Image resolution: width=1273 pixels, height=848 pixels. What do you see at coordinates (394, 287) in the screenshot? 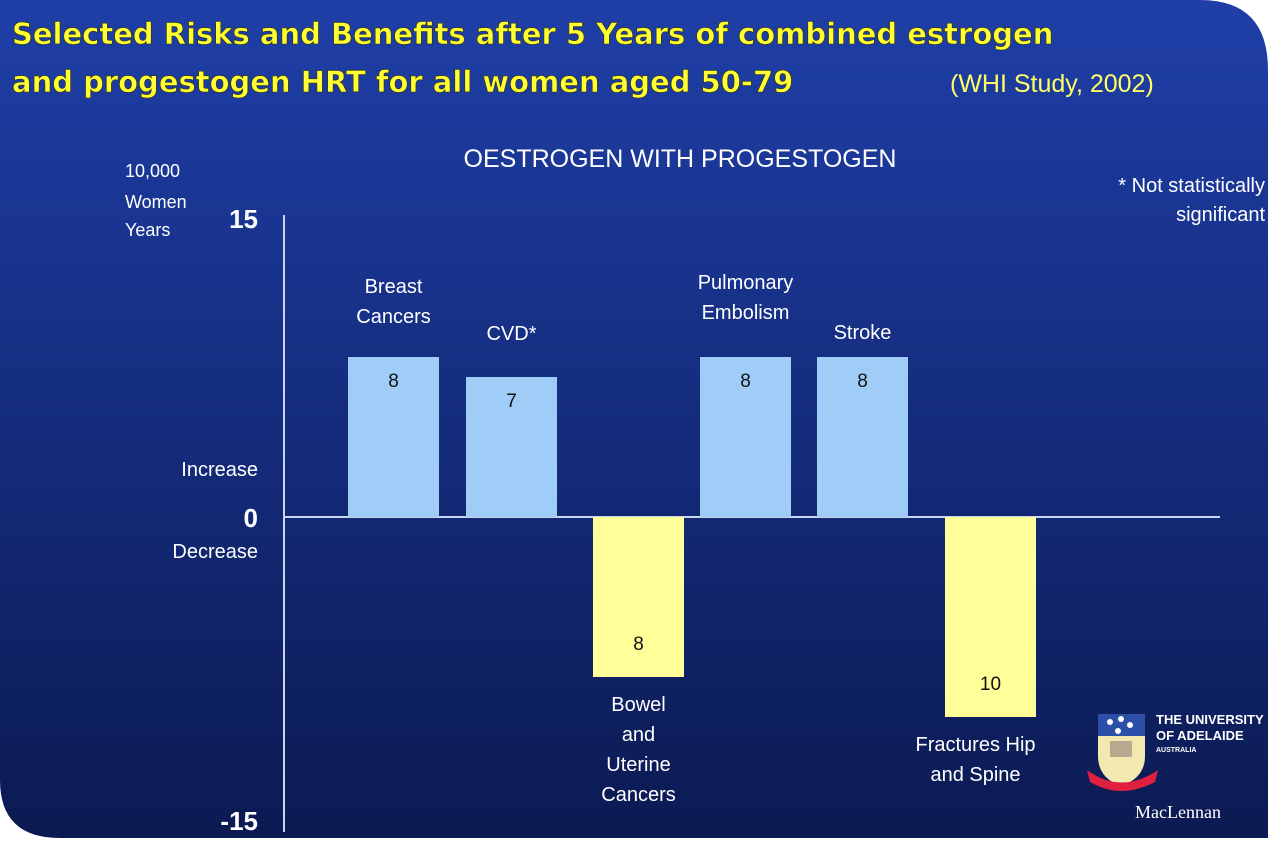
I see `category-label: Breast` at bounding box center [394, 287].